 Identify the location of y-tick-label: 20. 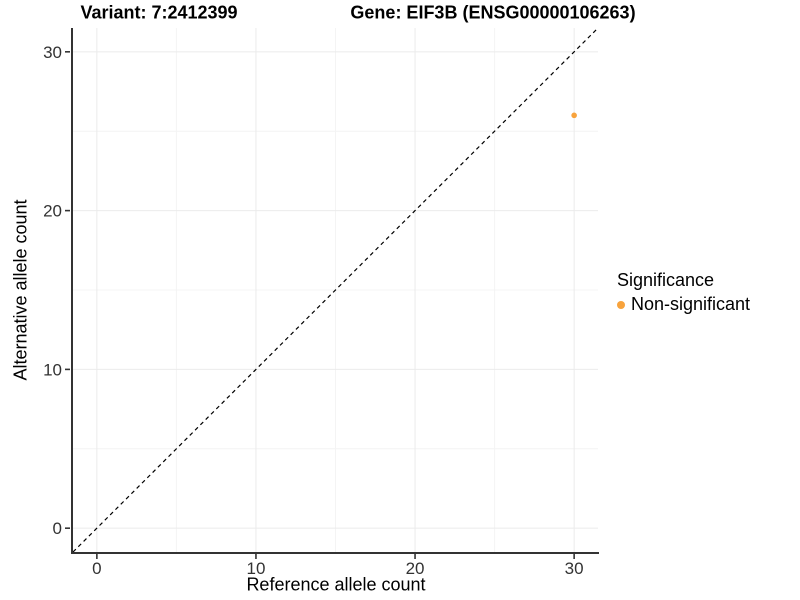
(52, 211).